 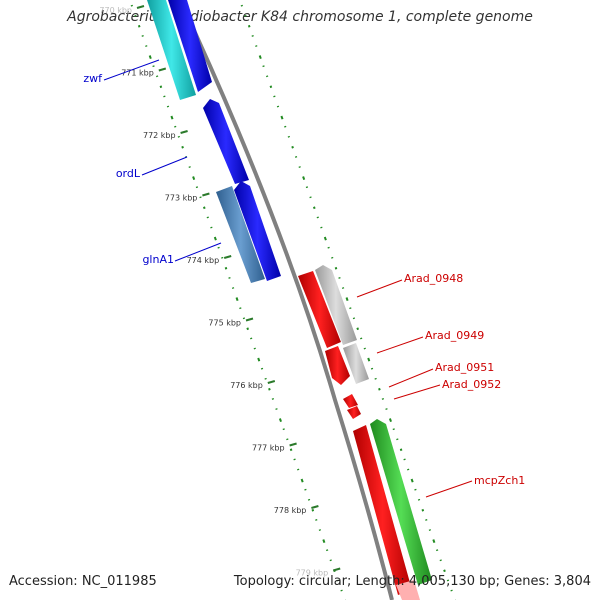 I want to click on ruler-tick-label: 771 kbp, so click(x=137, y=73).